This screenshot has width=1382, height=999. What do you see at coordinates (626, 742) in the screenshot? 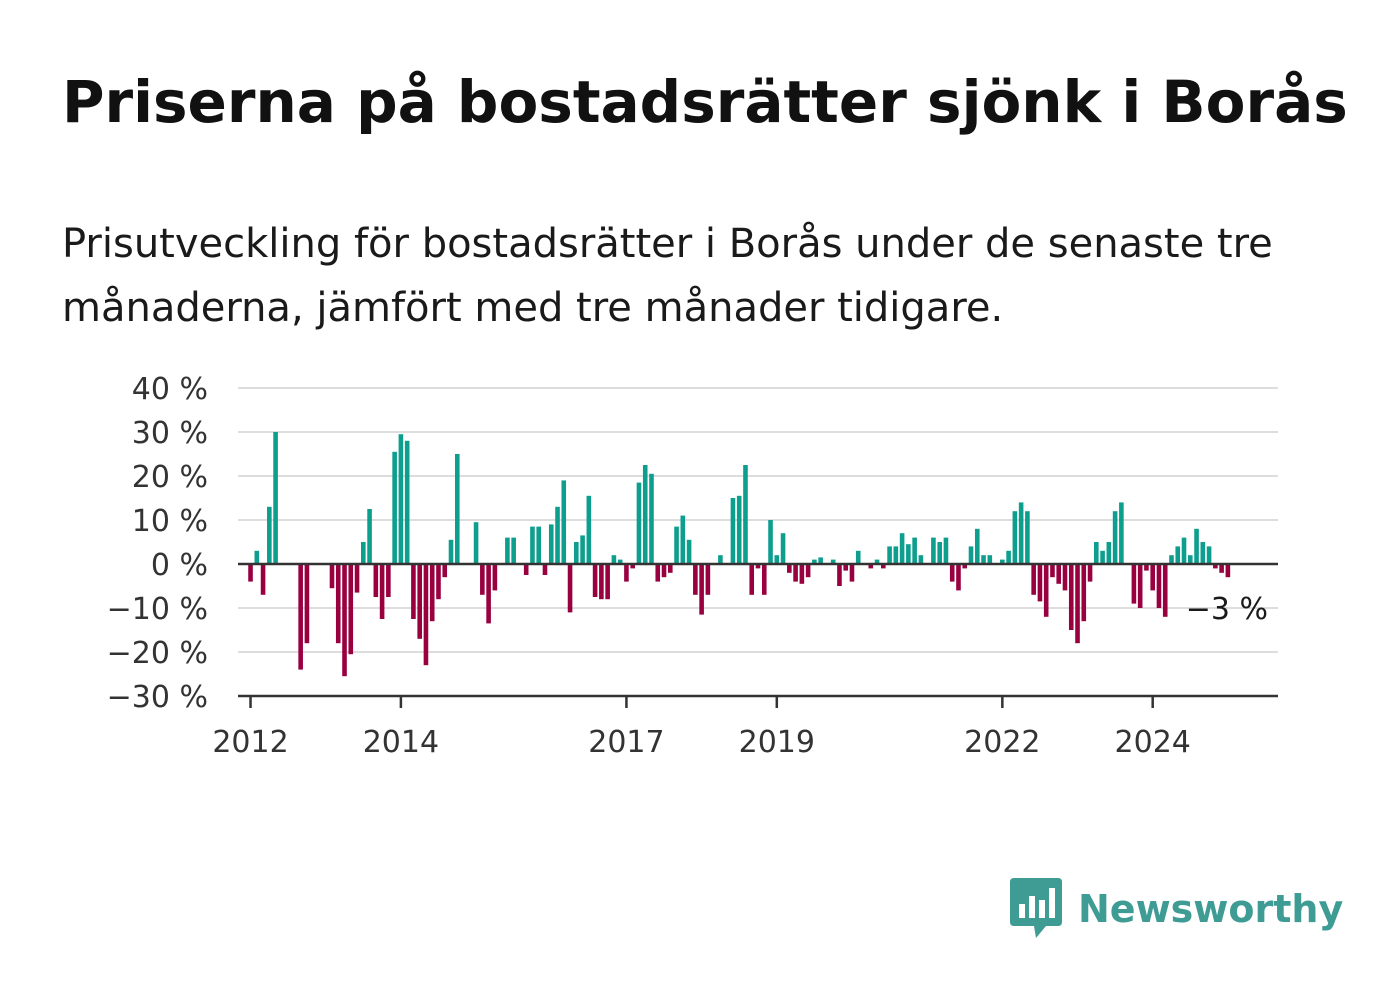
I see `x-tick-label: 2017` at bounding box center [626, 742].